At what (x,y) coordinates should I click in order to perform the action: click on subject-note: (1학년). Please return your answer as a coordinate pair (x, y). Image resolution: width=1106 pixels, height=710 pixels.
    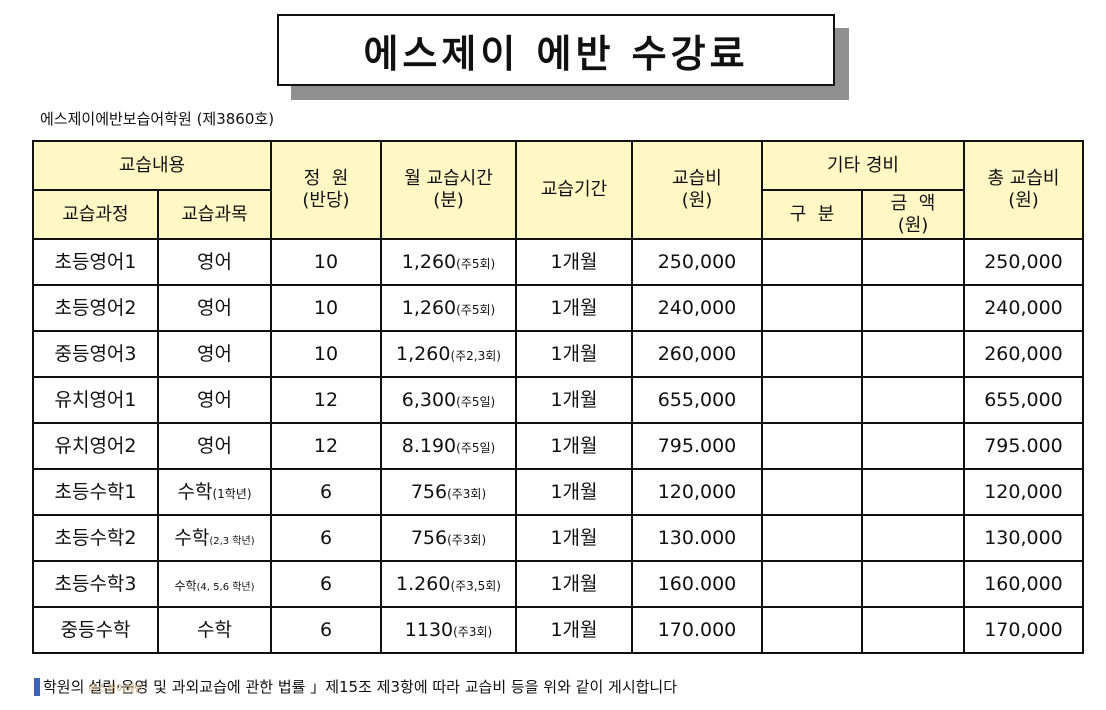
    Looking at the image, I should click on (232, 493).